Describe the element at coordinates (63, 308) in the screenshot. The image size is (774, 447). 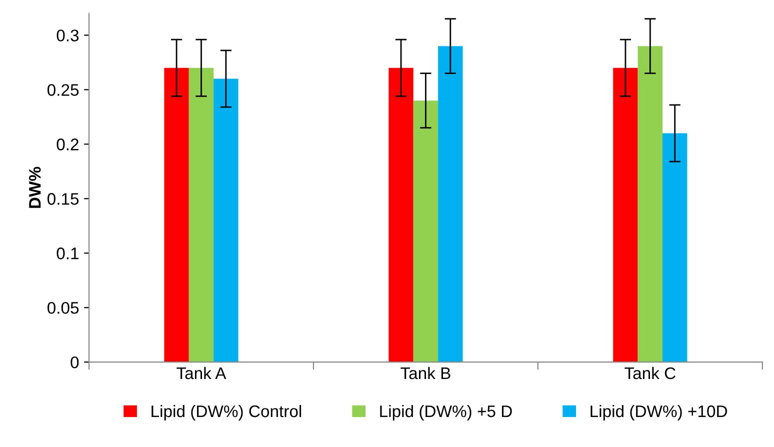
I see `y-tick-label: 0.05` at that location.